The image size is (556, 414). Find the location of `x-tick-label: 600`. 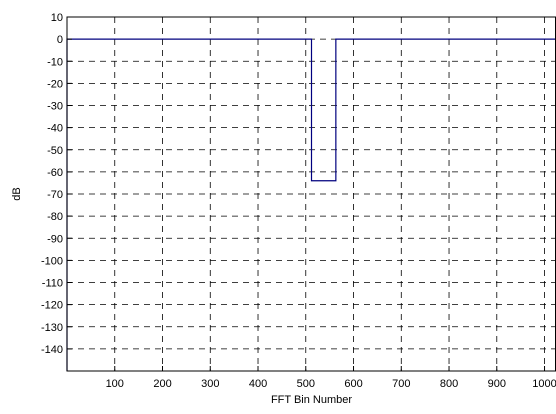

x-tick-label: 600 is located at coordinates (353, 384).